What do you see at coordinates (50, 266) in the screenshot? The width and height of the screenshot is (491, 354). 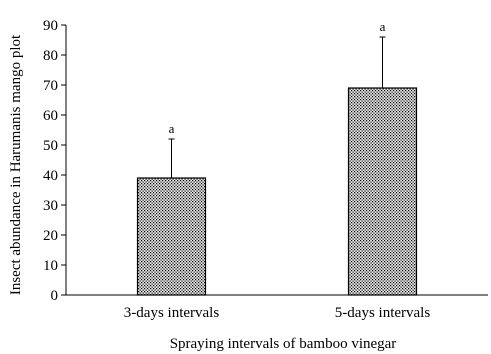 I see `y-tick-label: 10` at bounding box center [50, 266].